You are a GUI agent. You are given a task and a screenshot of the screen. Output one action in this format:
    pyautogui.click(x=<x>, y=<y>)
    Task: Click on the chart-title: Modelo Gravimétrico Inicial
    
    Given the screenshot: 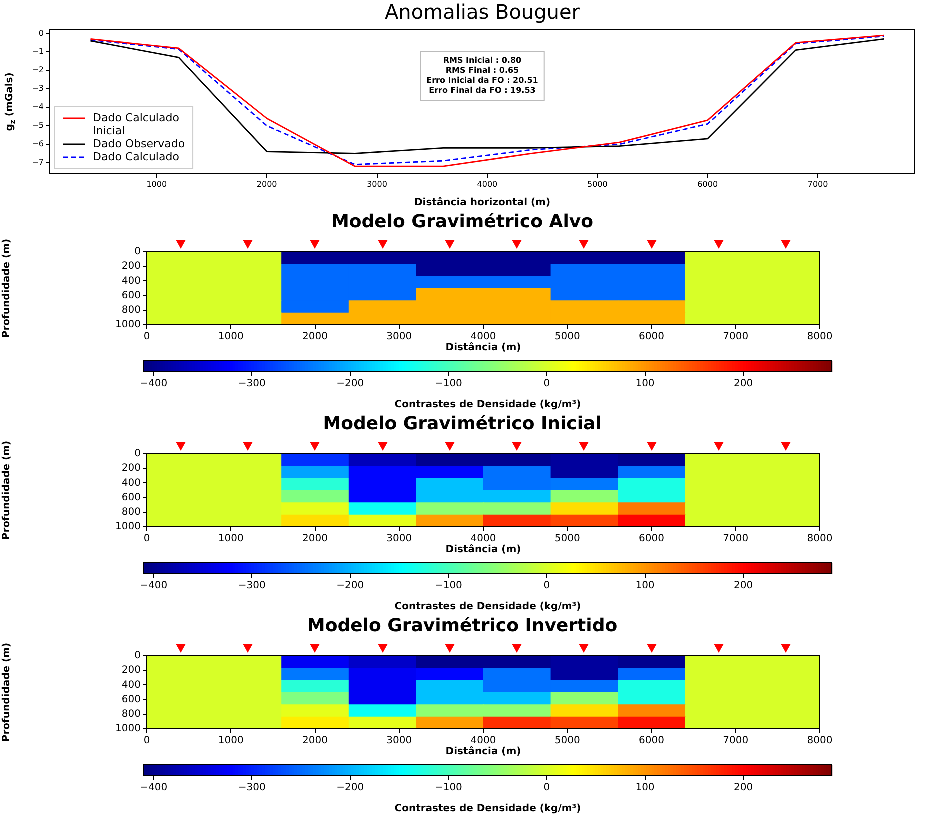 What is the action you would take?
    pyautogui.click(x=462, y=424)
    